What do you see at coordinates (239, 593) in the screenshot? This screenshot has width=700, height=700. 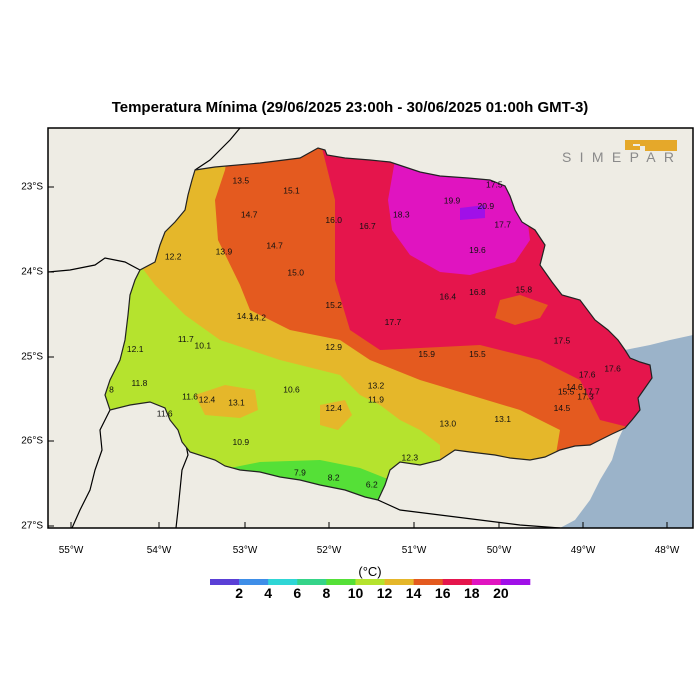 I see `colorbar-label: 2` at bounding box center [239, 593].